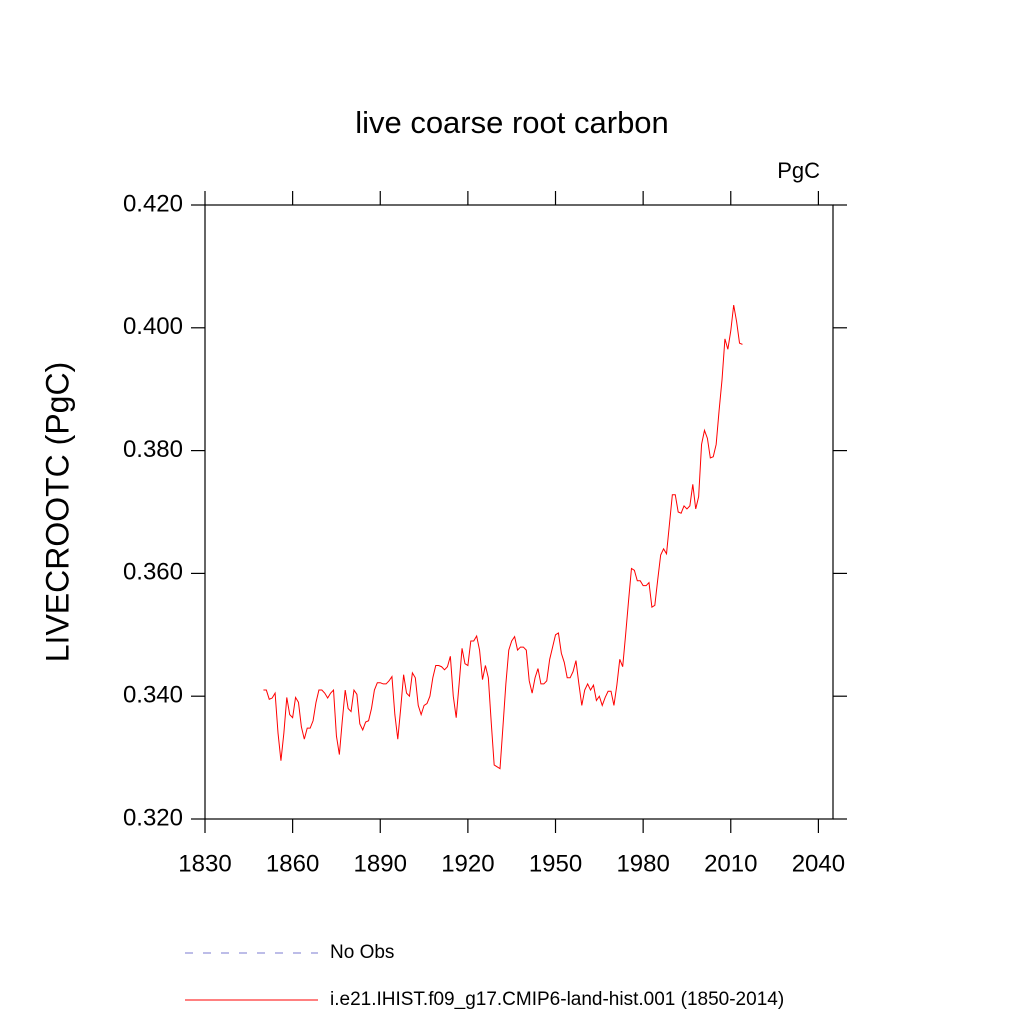 The height and width of the screenshot is (1024, 1024). What do you see at coordinates (642, 863) in the screenshot?
I see `x-tick-label: 1980` at bounding box center [642, 863].